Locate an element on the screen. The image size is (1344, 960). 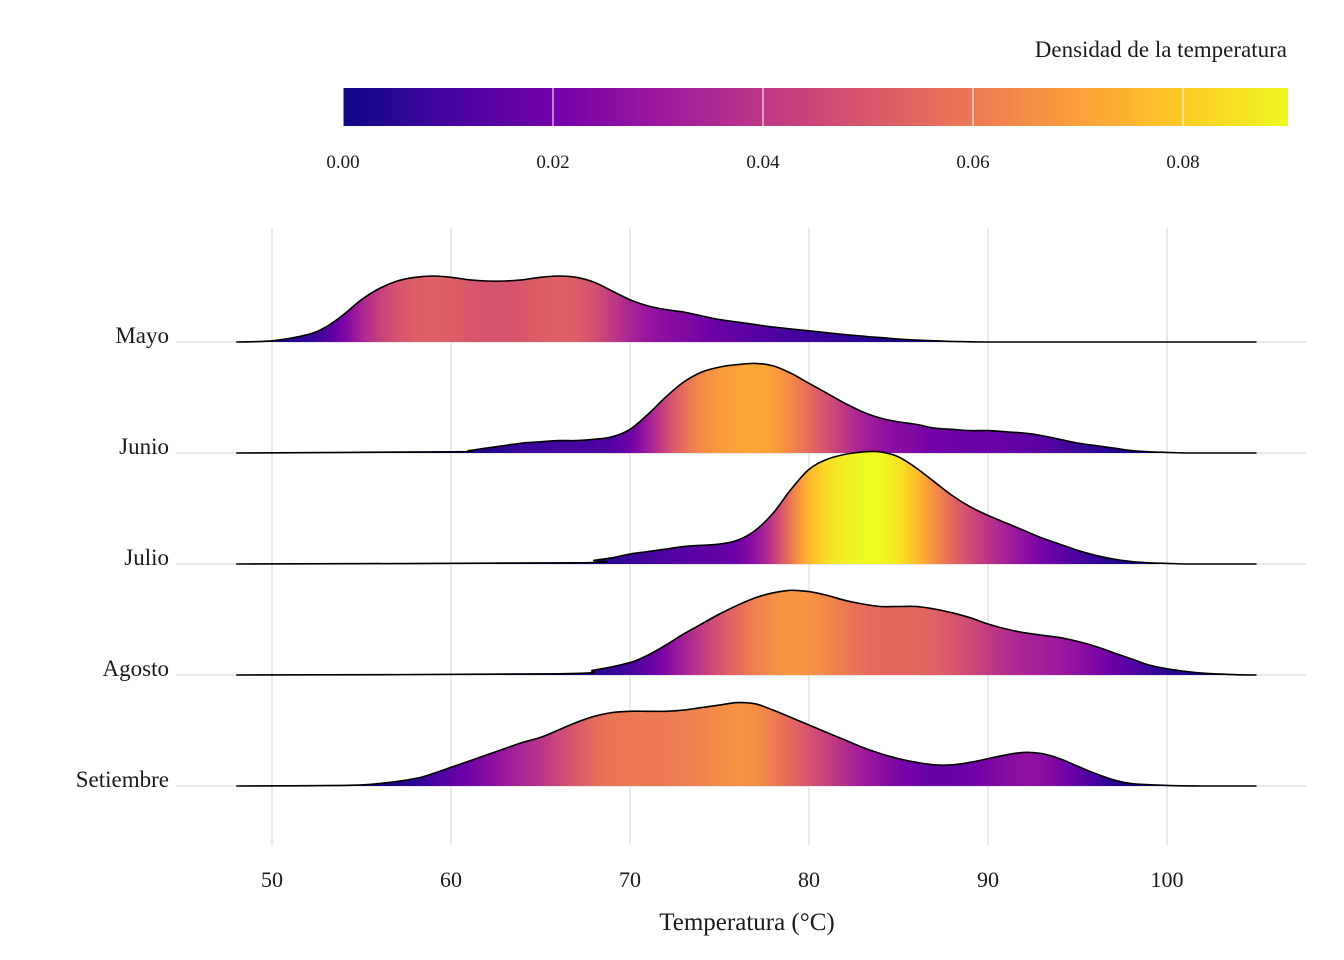
colorbar-tick-label: 0.04 is located at coordinates (763, 162).